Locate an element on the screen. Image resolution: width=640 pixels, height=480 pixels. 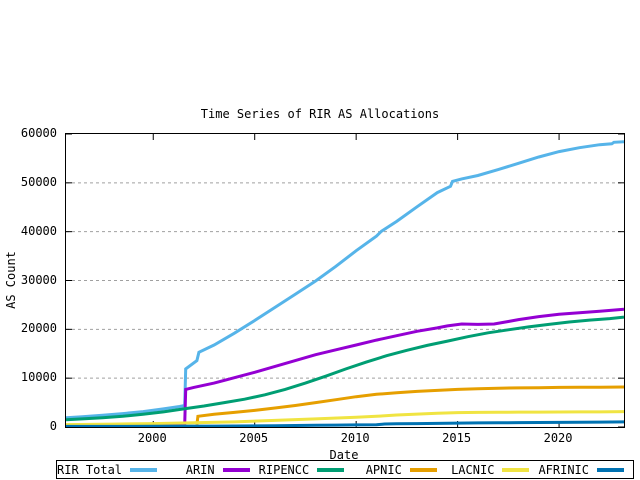
legend-label: AFRINIC is located at coordinates (564, 469).